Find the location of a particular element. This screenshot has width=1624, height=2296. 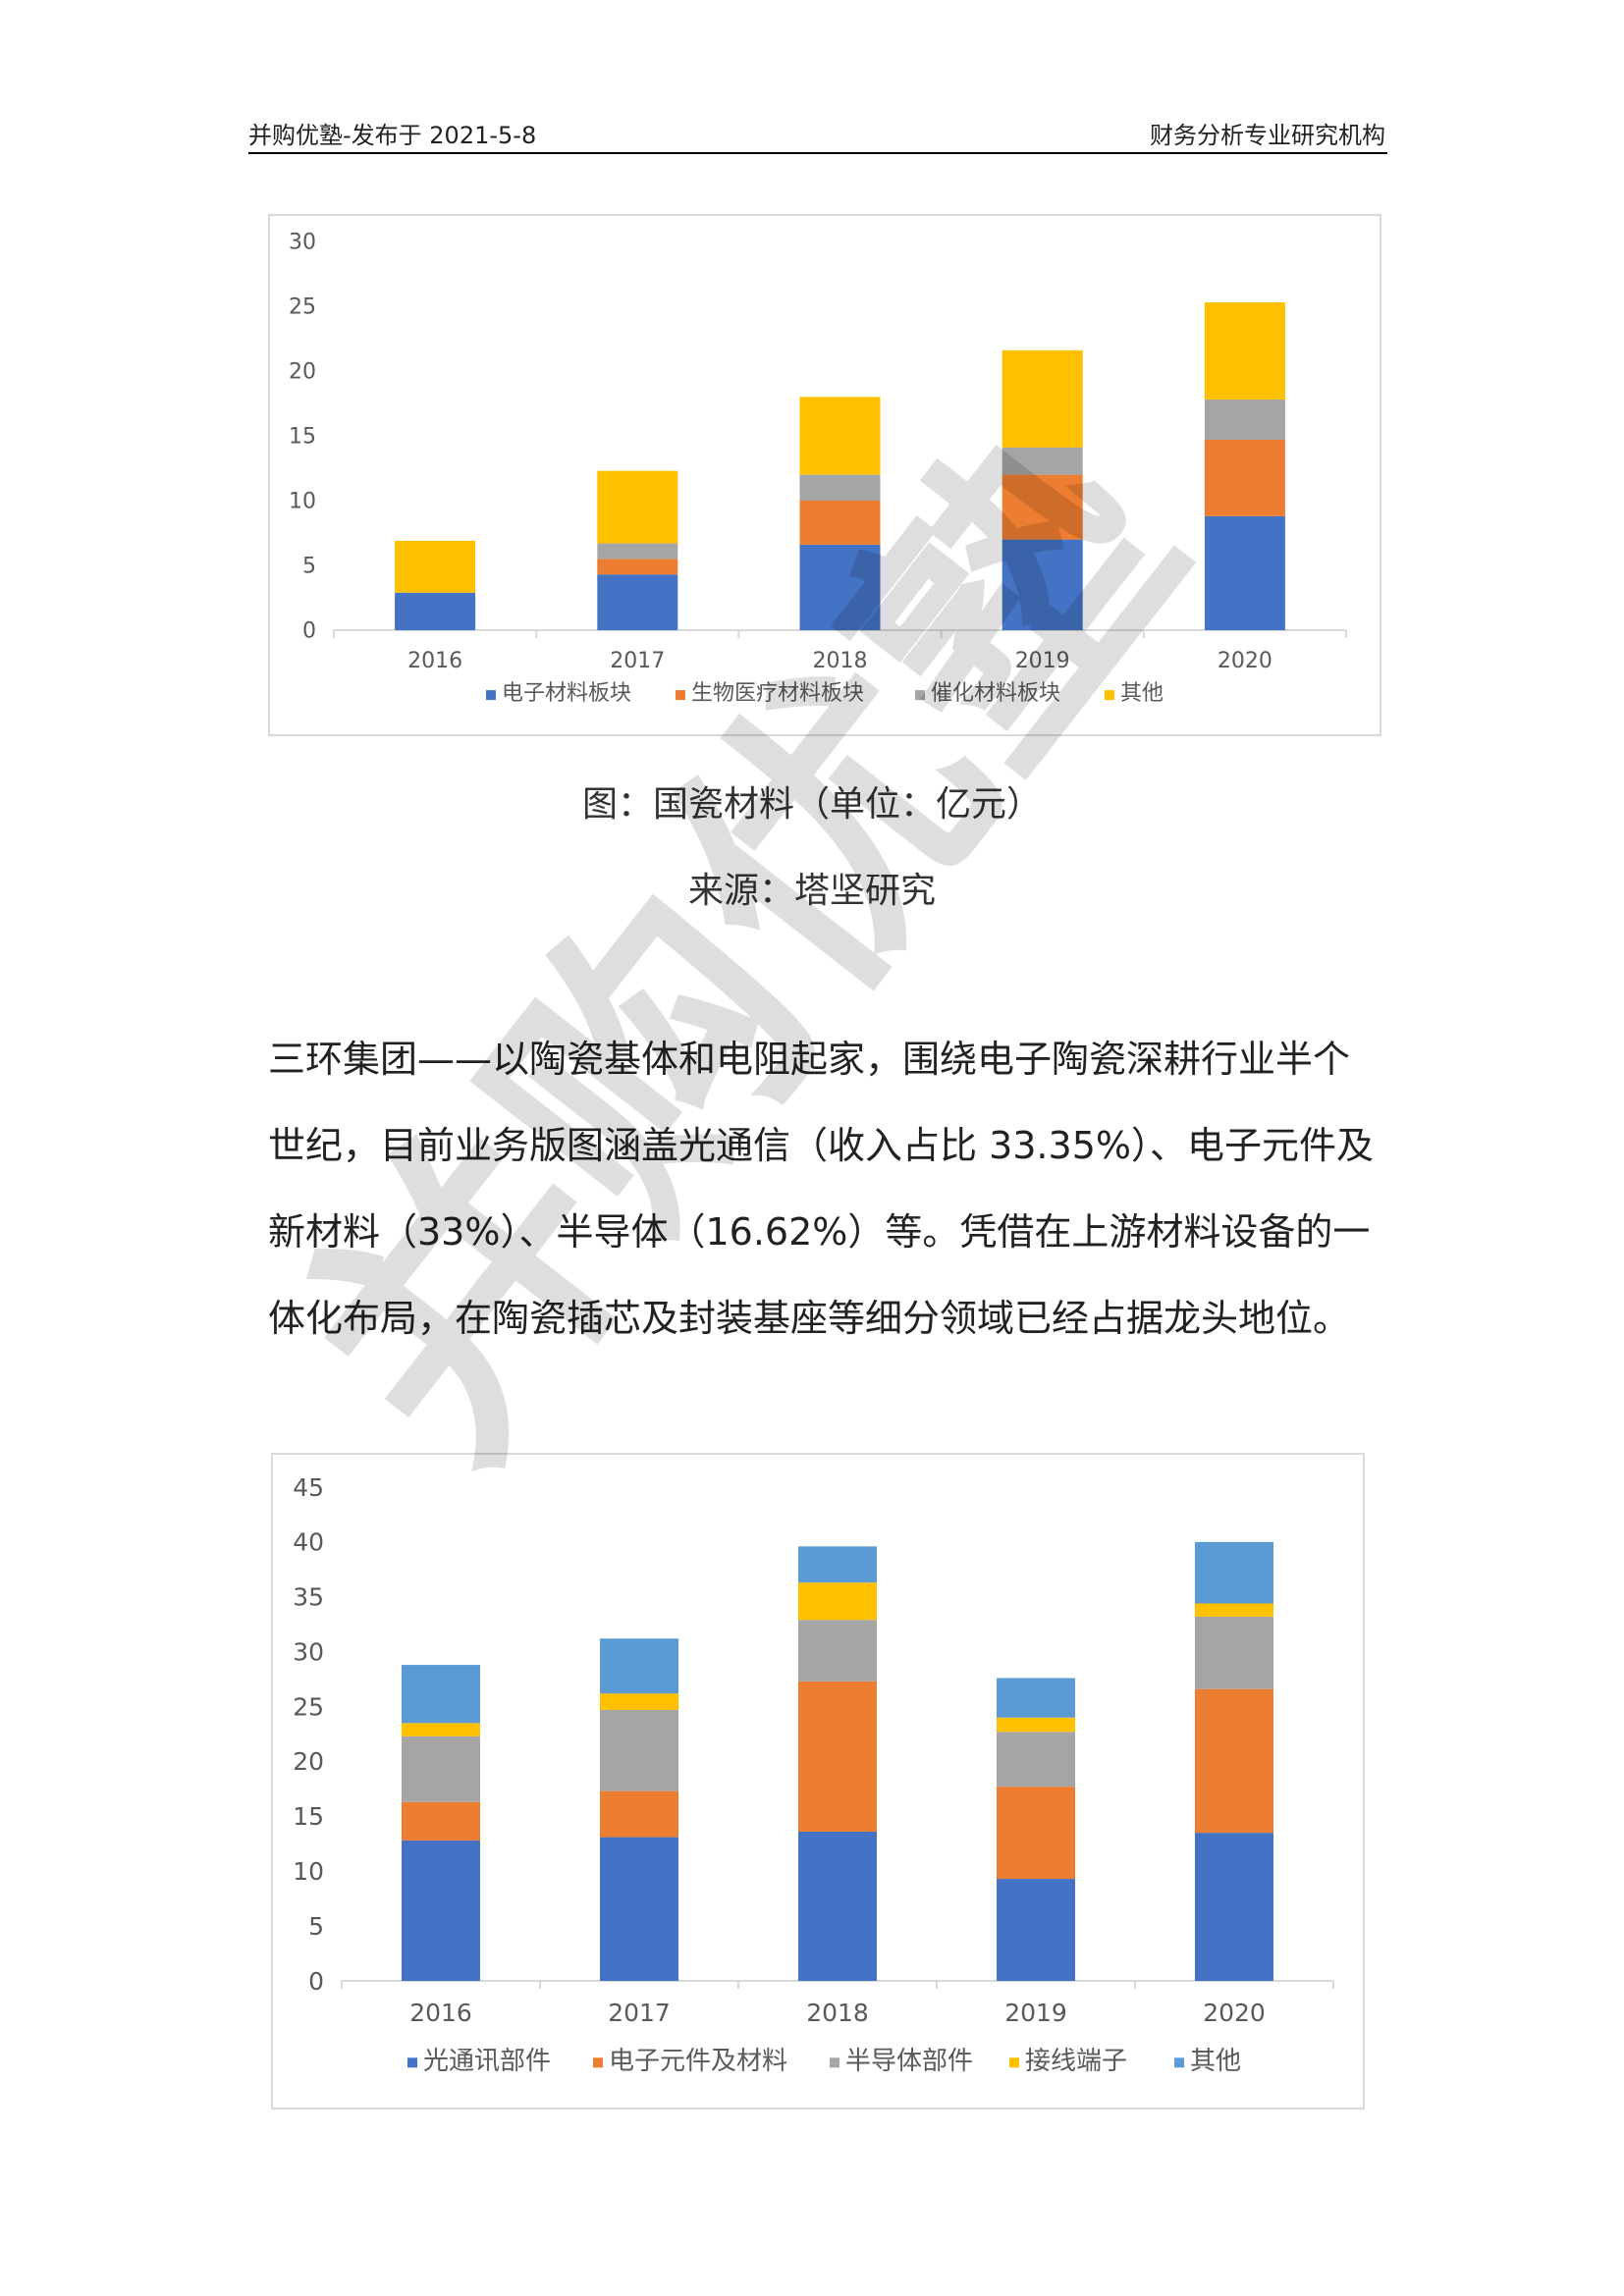

legend-label: 半导体部件 is located at coordinates (909, 2061).